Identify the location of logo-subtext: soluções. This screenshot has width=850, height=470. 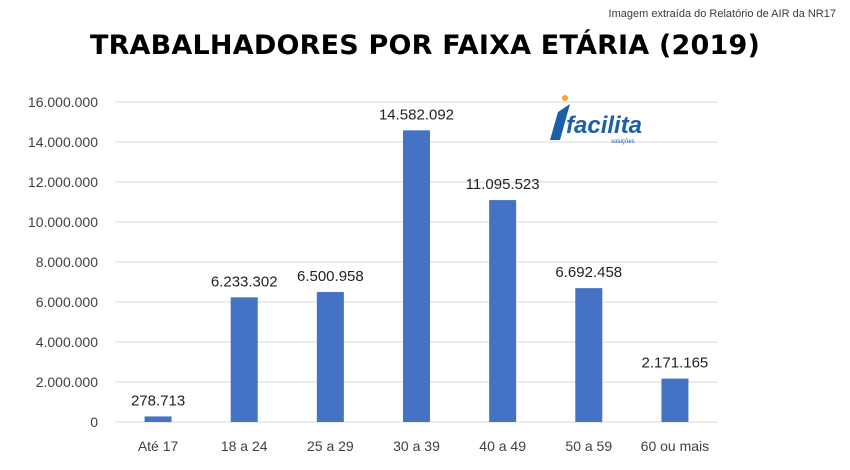
(623, 142).